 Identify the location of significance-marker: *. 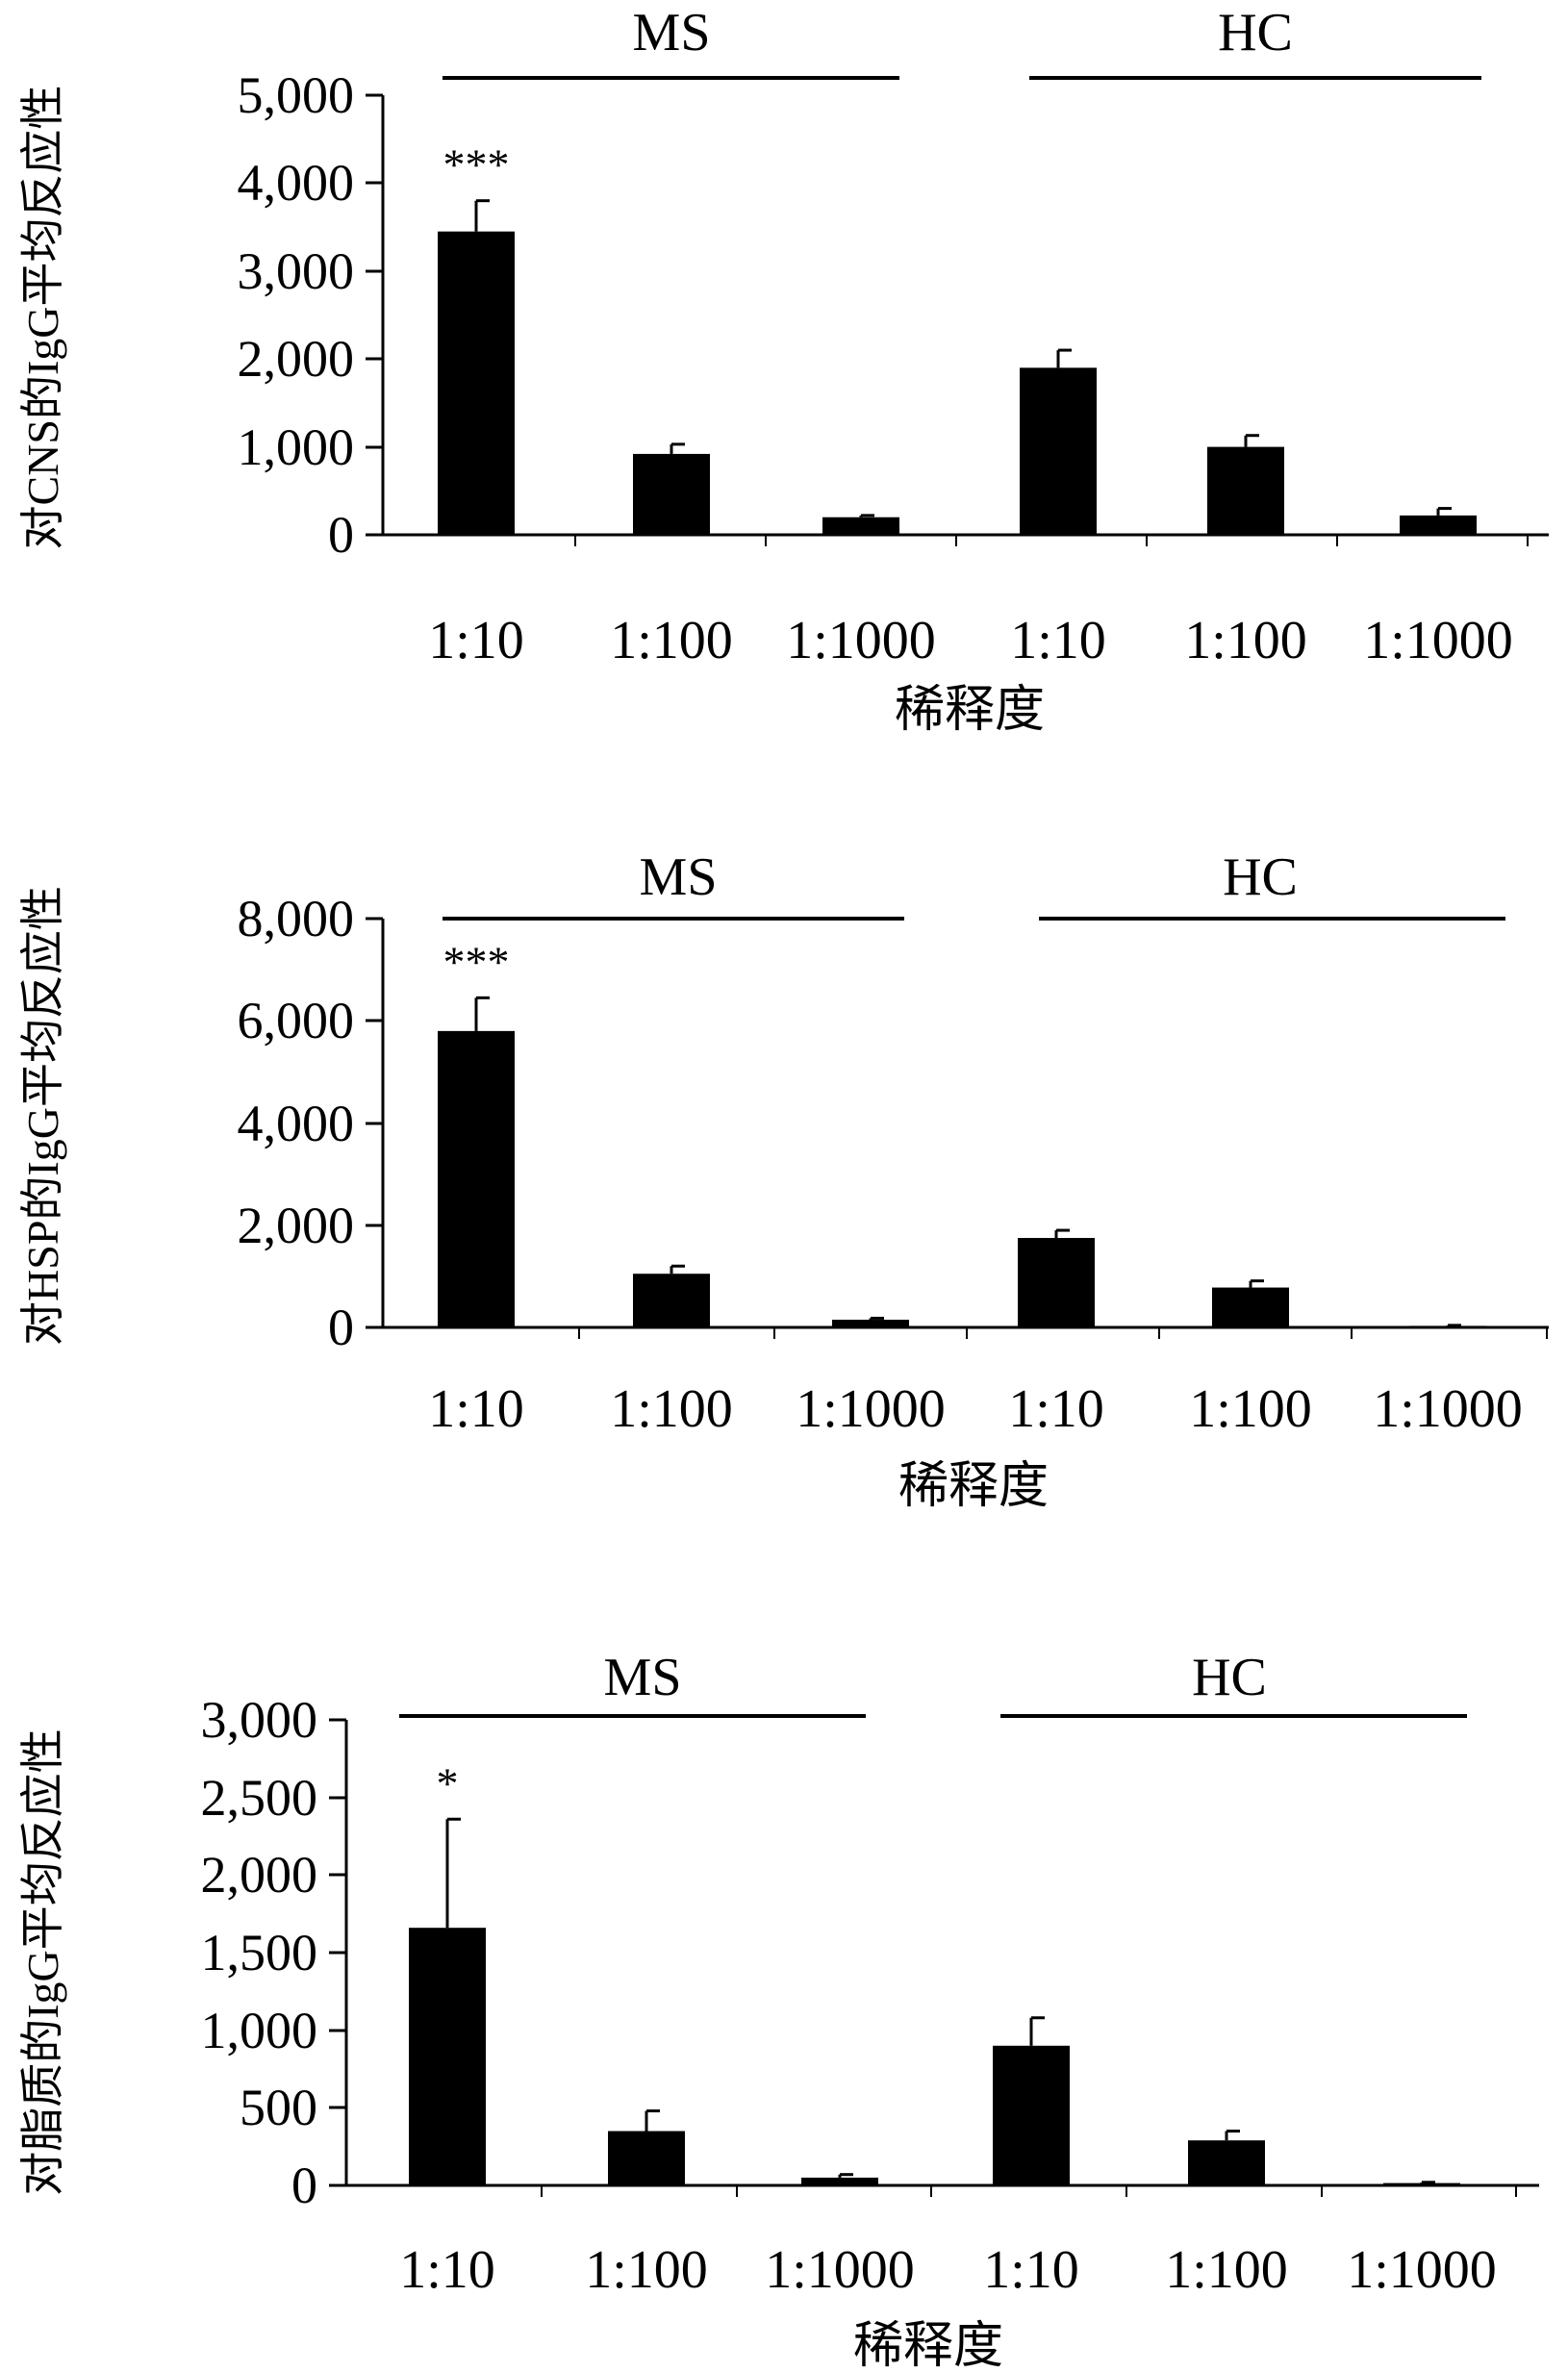
(448, 1783).